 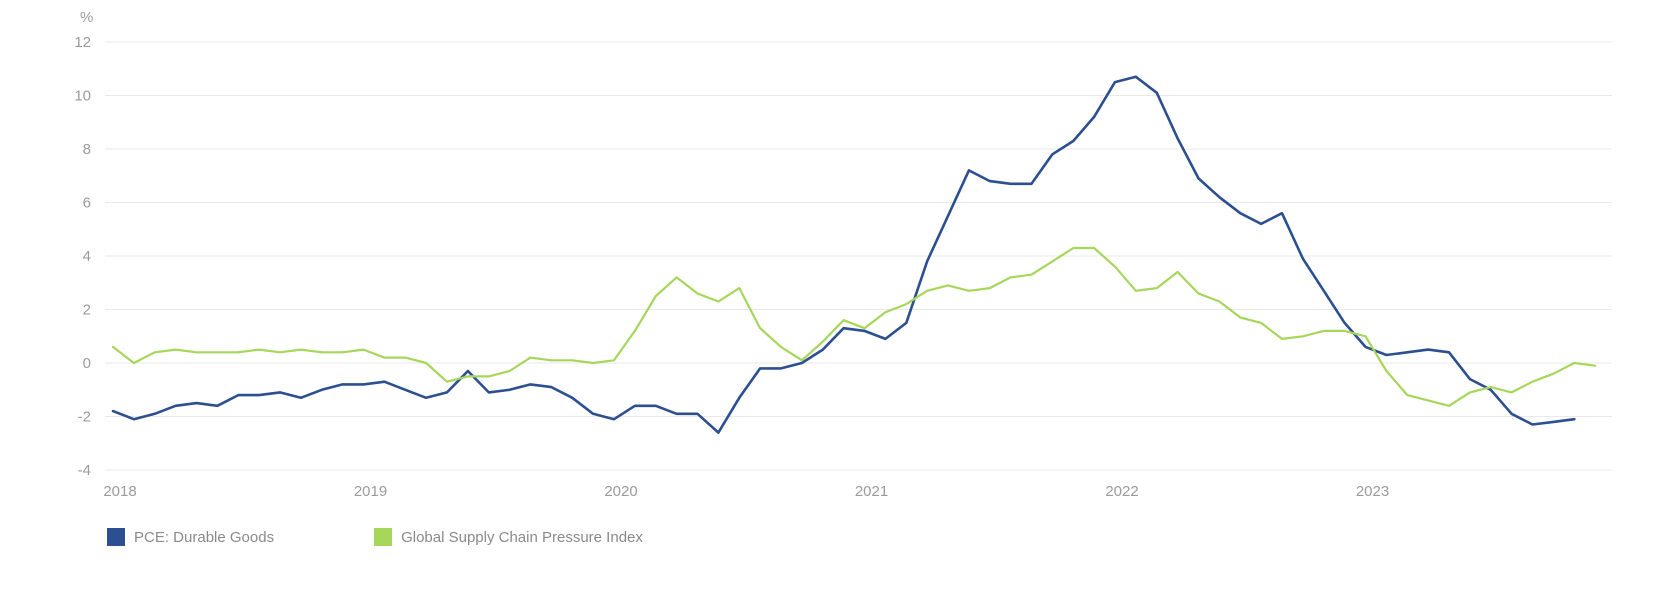 What do you see at coordinates (82, 96) in the screenshot?
I see `y-tick-label: 10` at bounding box center [82, 96].